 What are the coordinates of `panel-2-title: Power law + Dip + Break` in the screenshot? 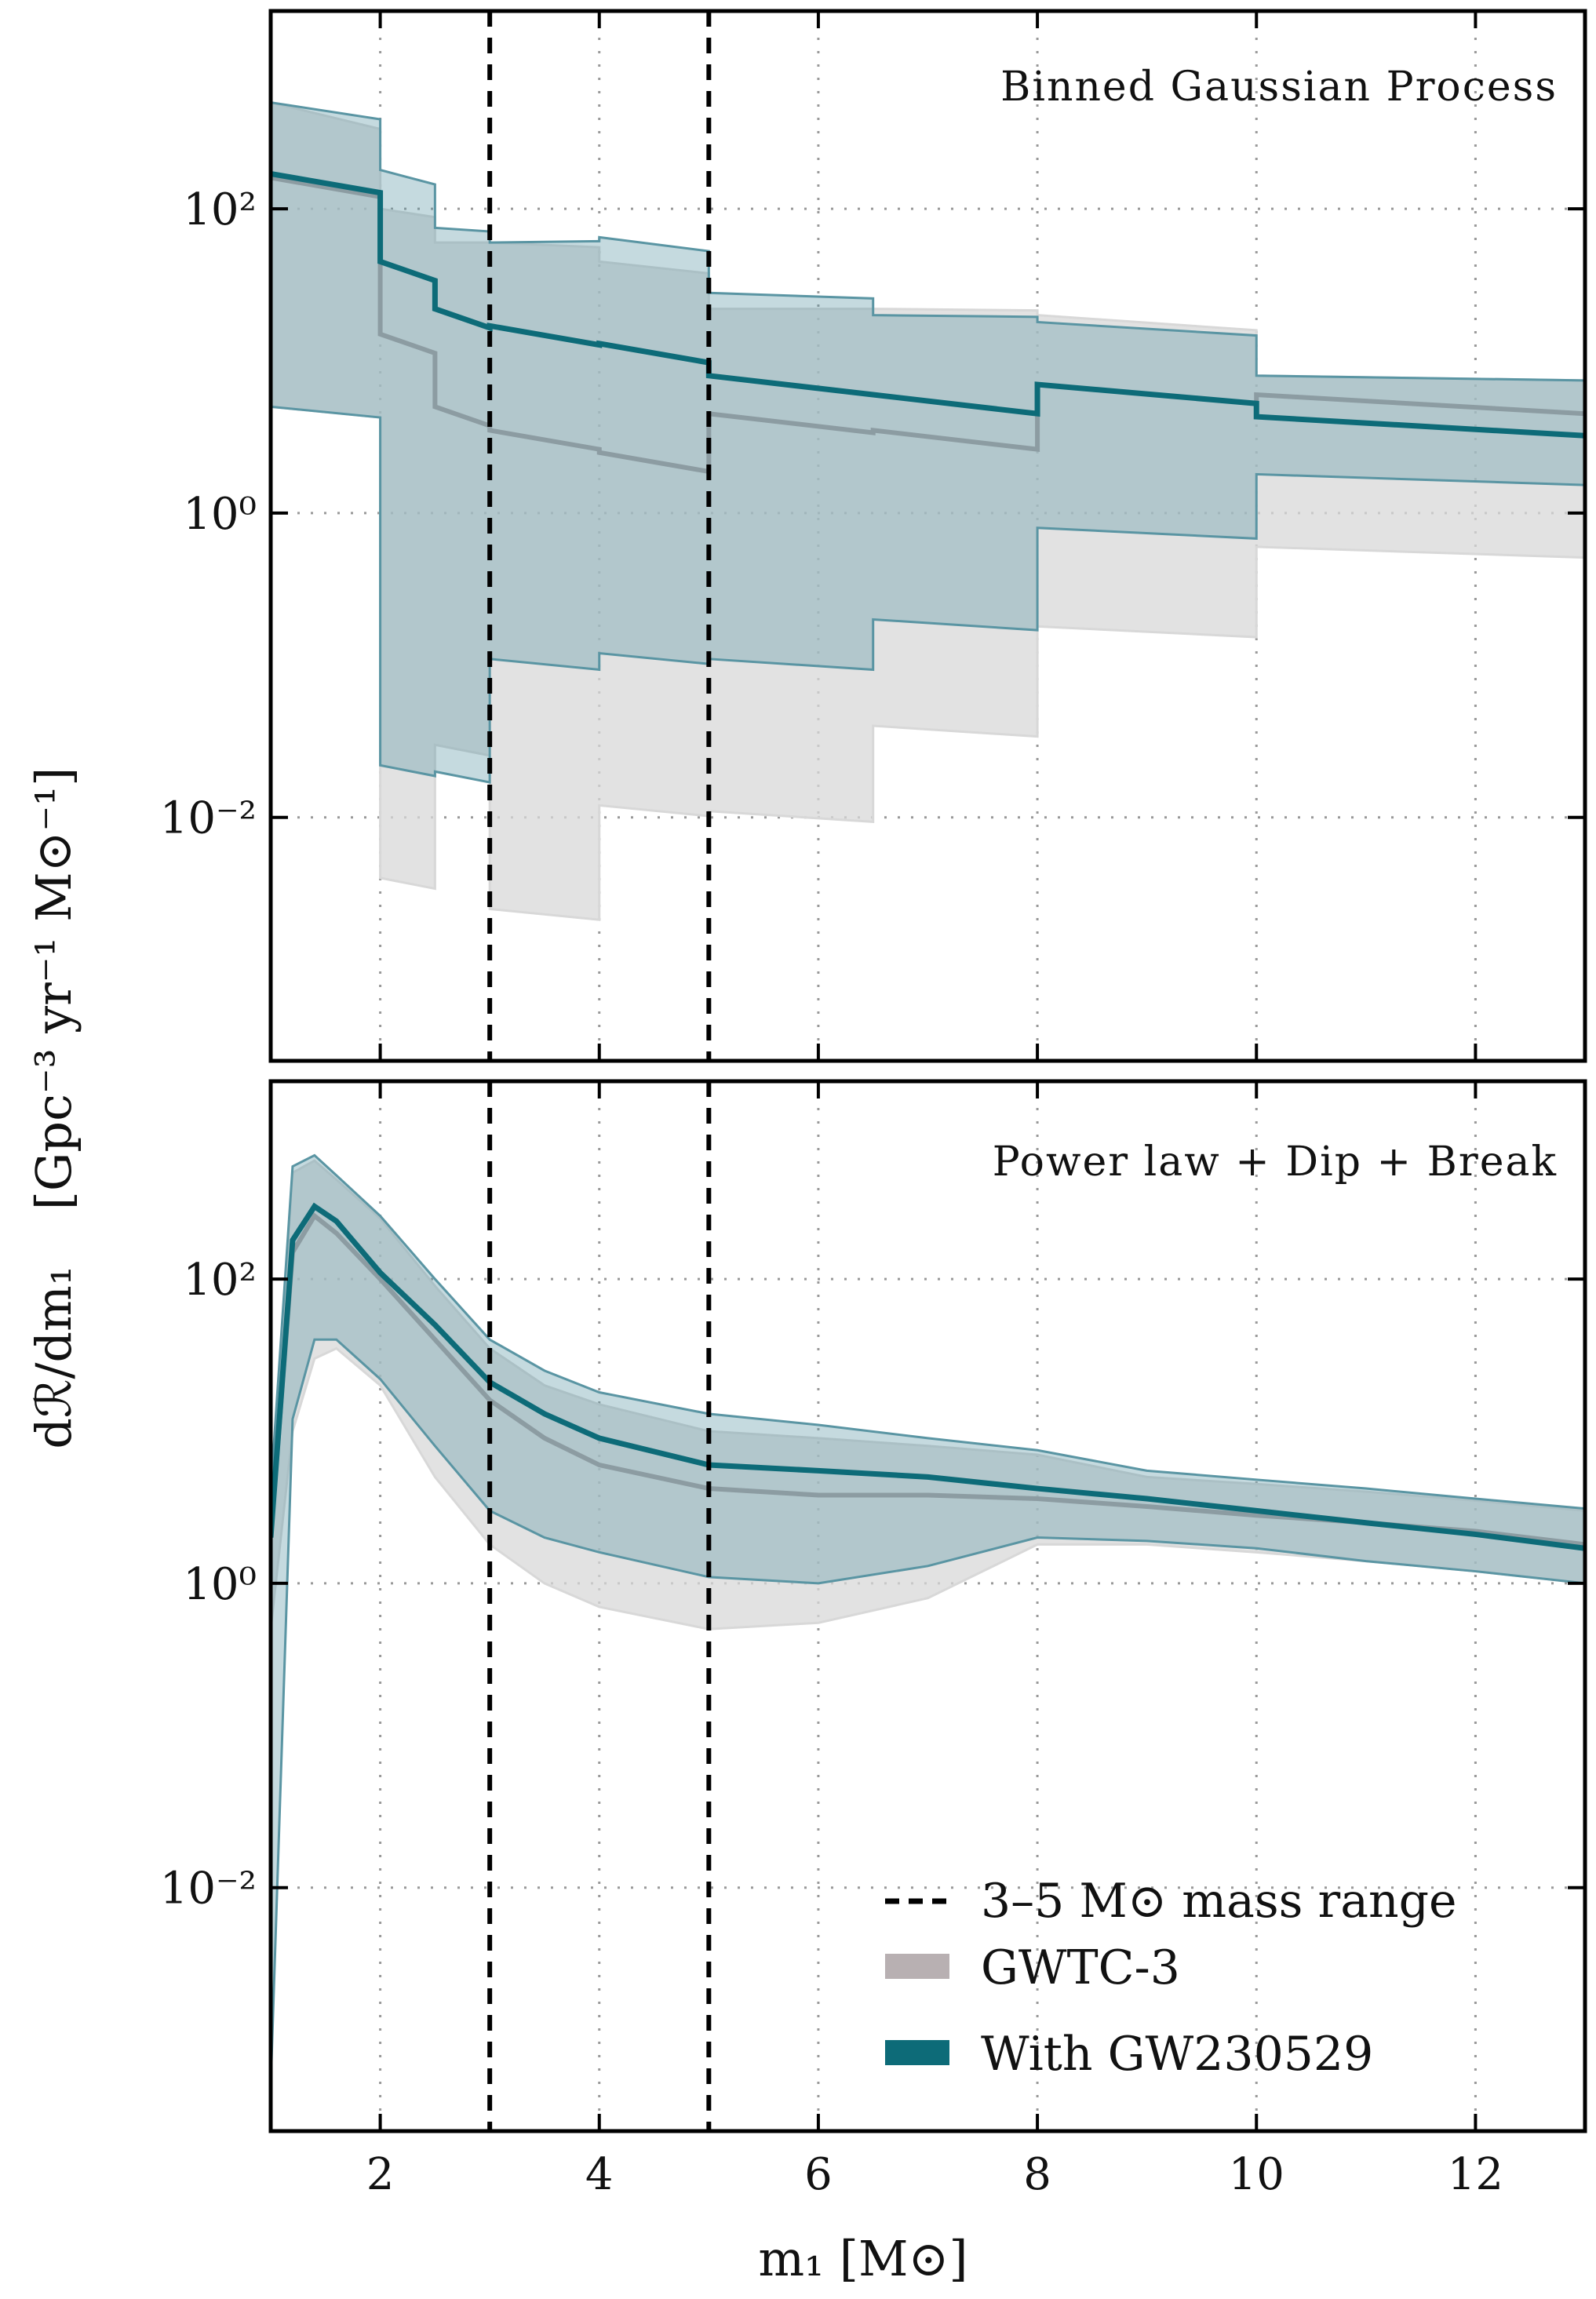 It's located at (1275, 1162).